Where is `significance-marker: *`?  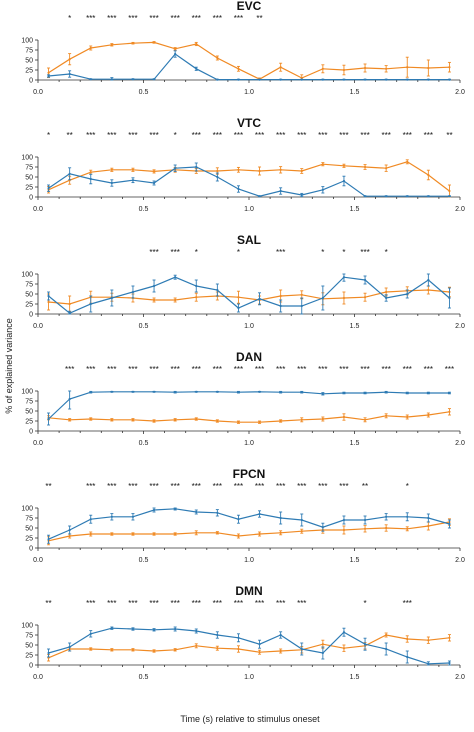
significance-marker: * is located at coordinates (69, 18).